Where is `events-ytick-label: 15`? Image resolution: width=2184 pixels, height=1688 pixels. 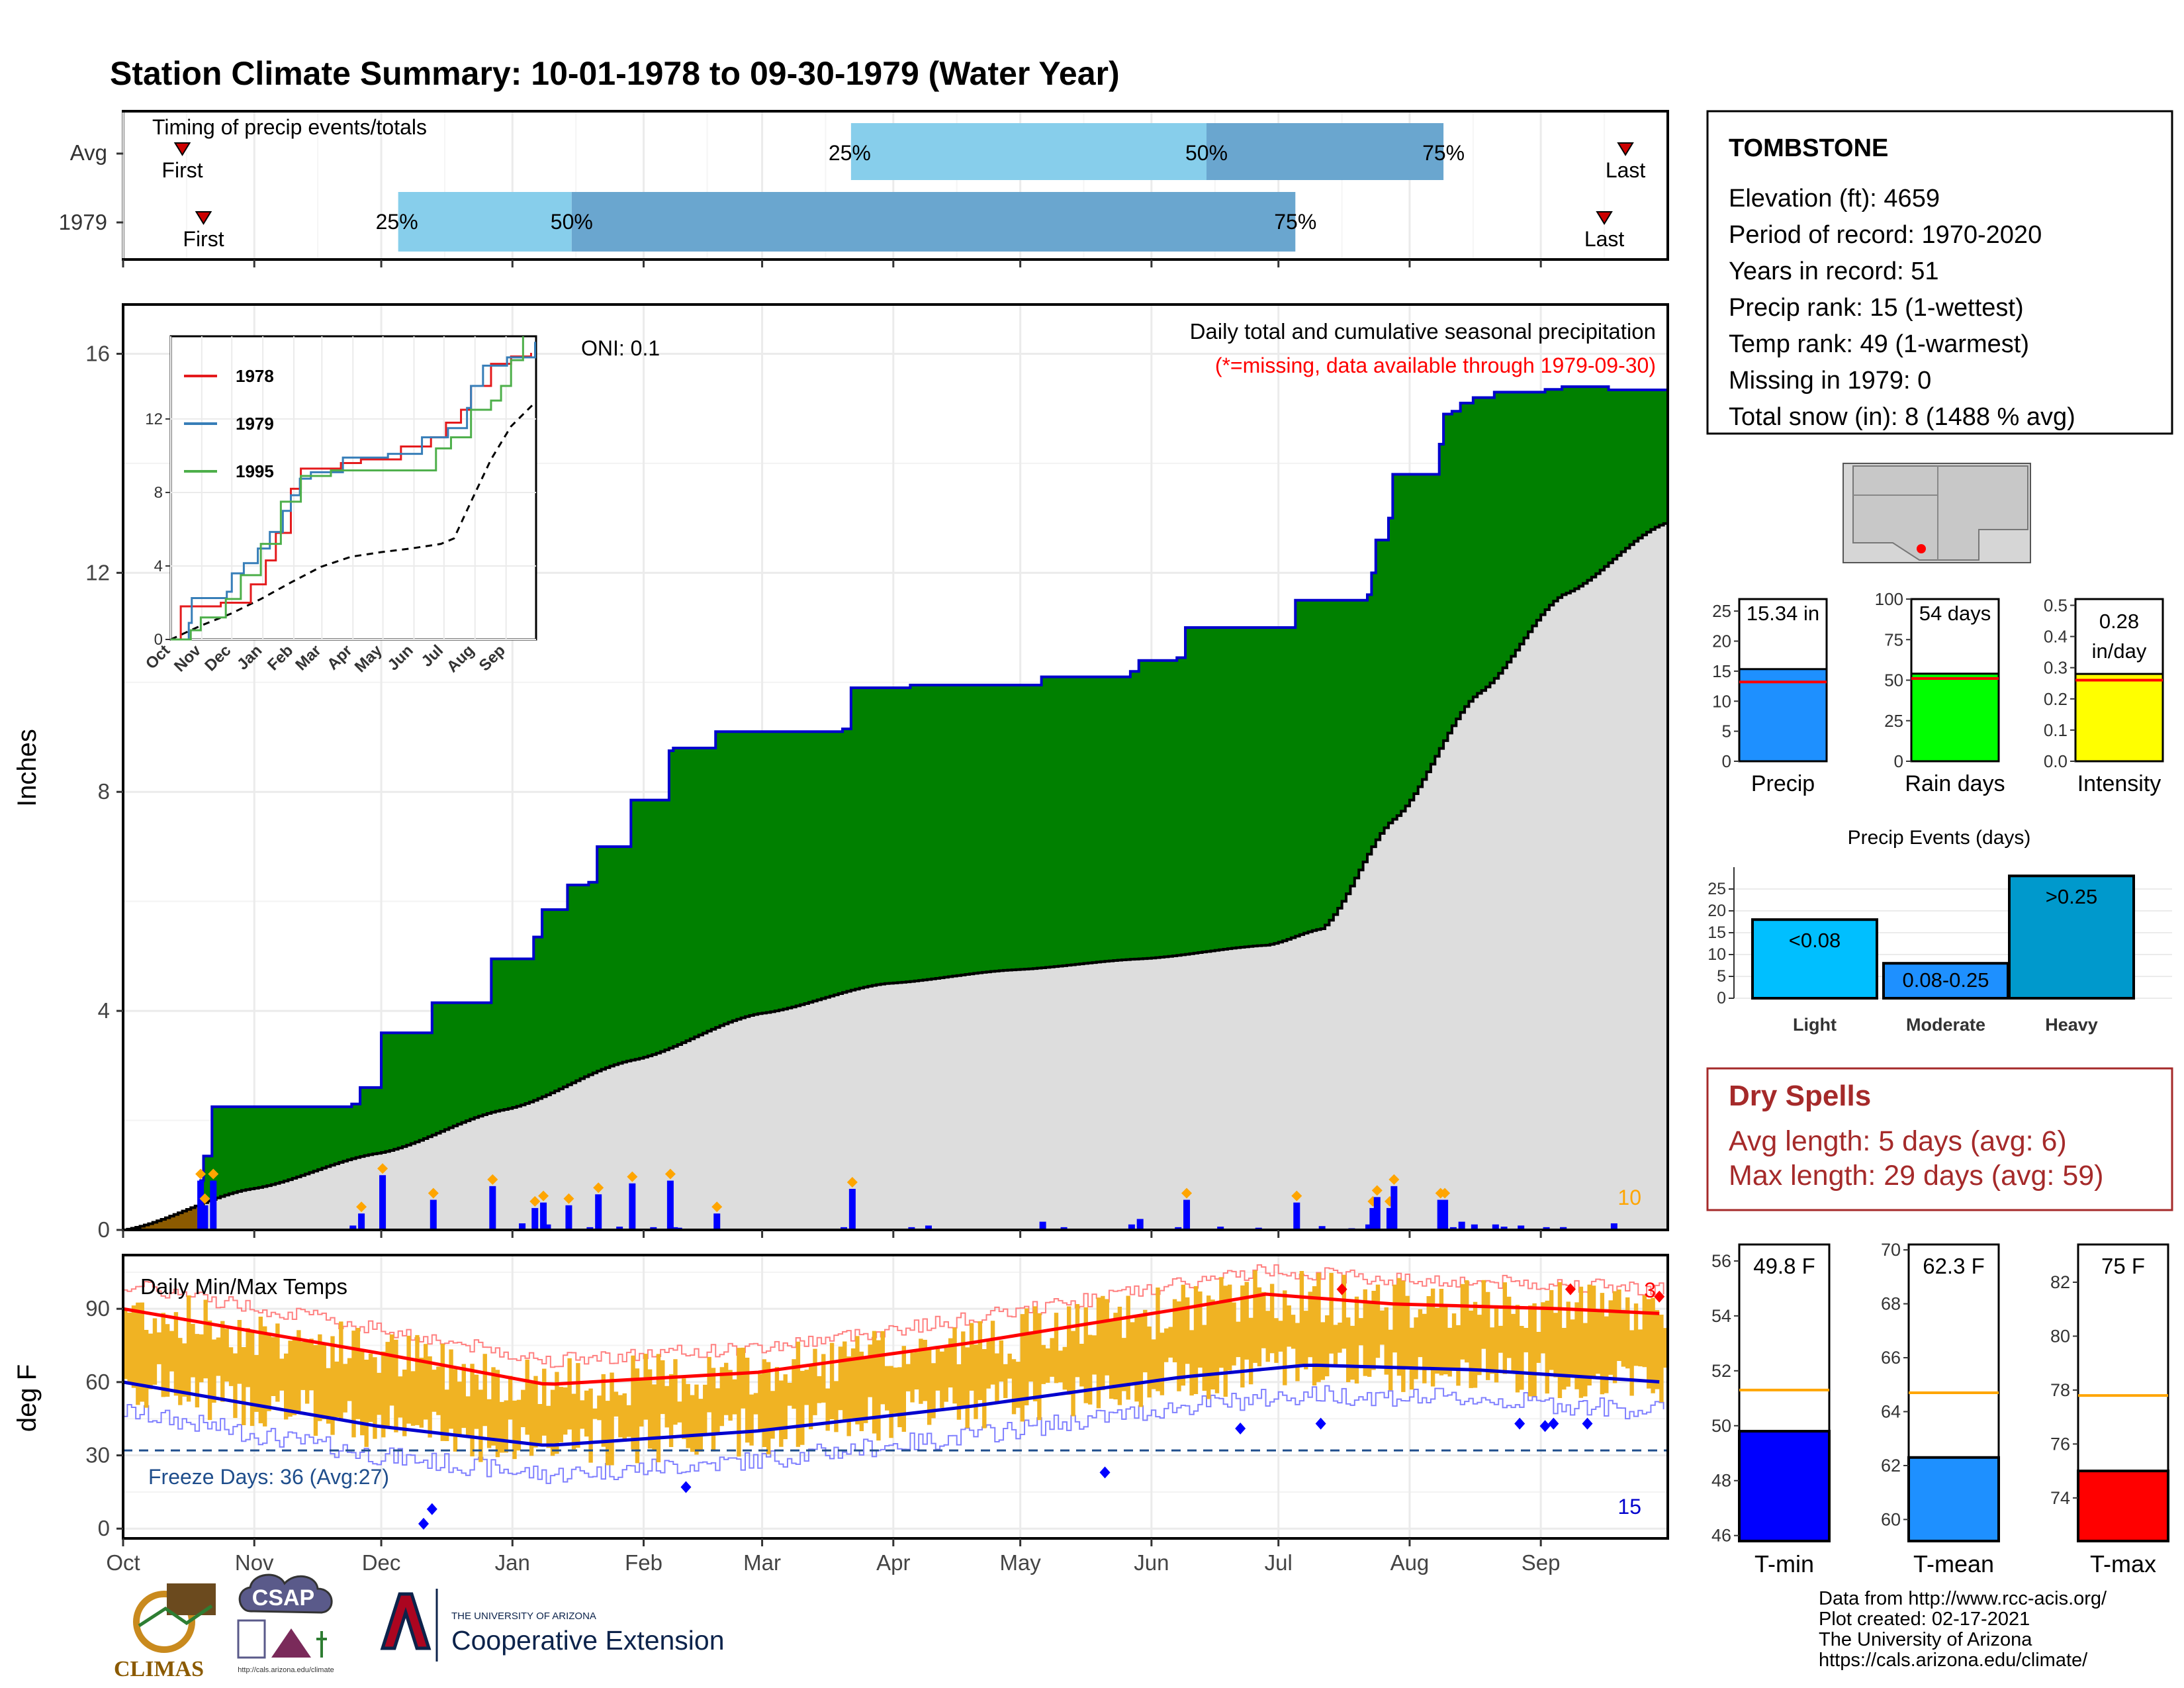
events-ytick-label: 15 is located at coordinates (1716, 932).